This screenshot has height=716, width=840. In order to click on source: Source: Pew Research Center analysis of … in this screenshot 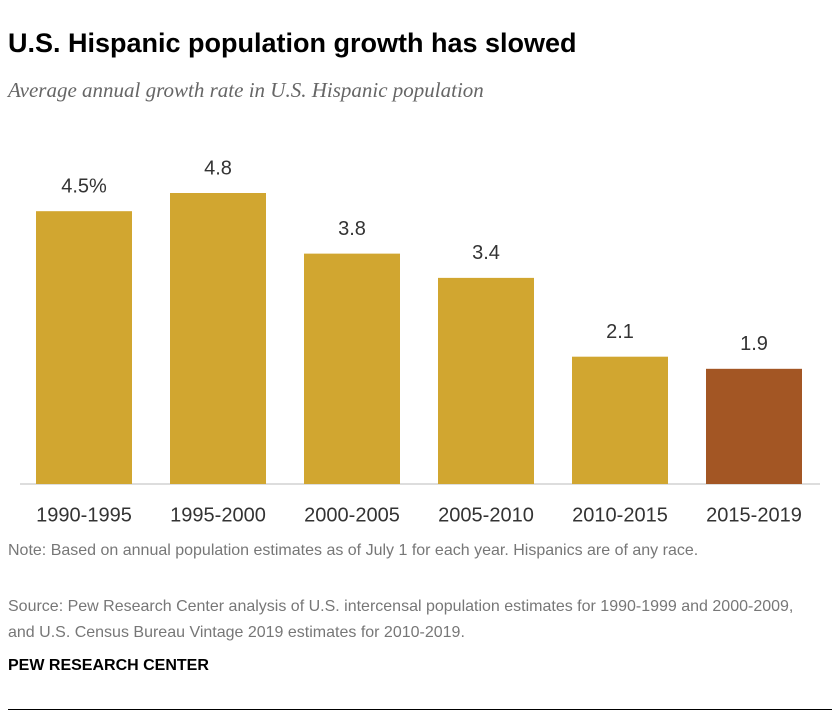, I will do `click(401, 619)`.